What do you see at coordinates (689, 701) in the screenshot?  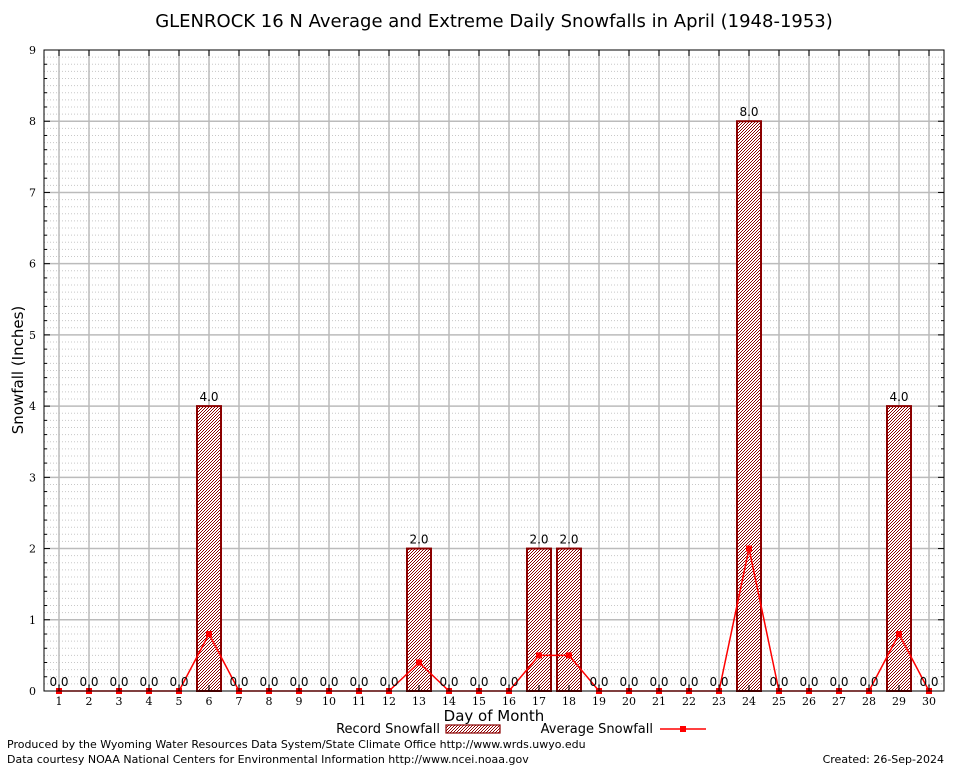 I see `x-tick-label: 22` at bounding box center [689, 701].